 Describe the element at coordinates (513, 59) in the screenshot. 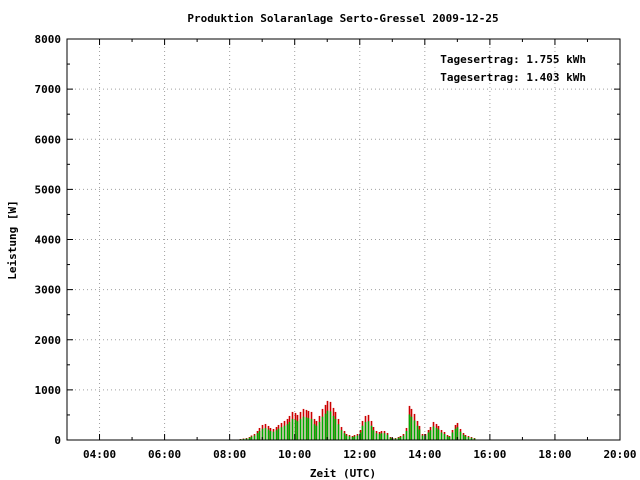

I see `annotation-red: Tagesertrag: 1.755 kWh` at that location.